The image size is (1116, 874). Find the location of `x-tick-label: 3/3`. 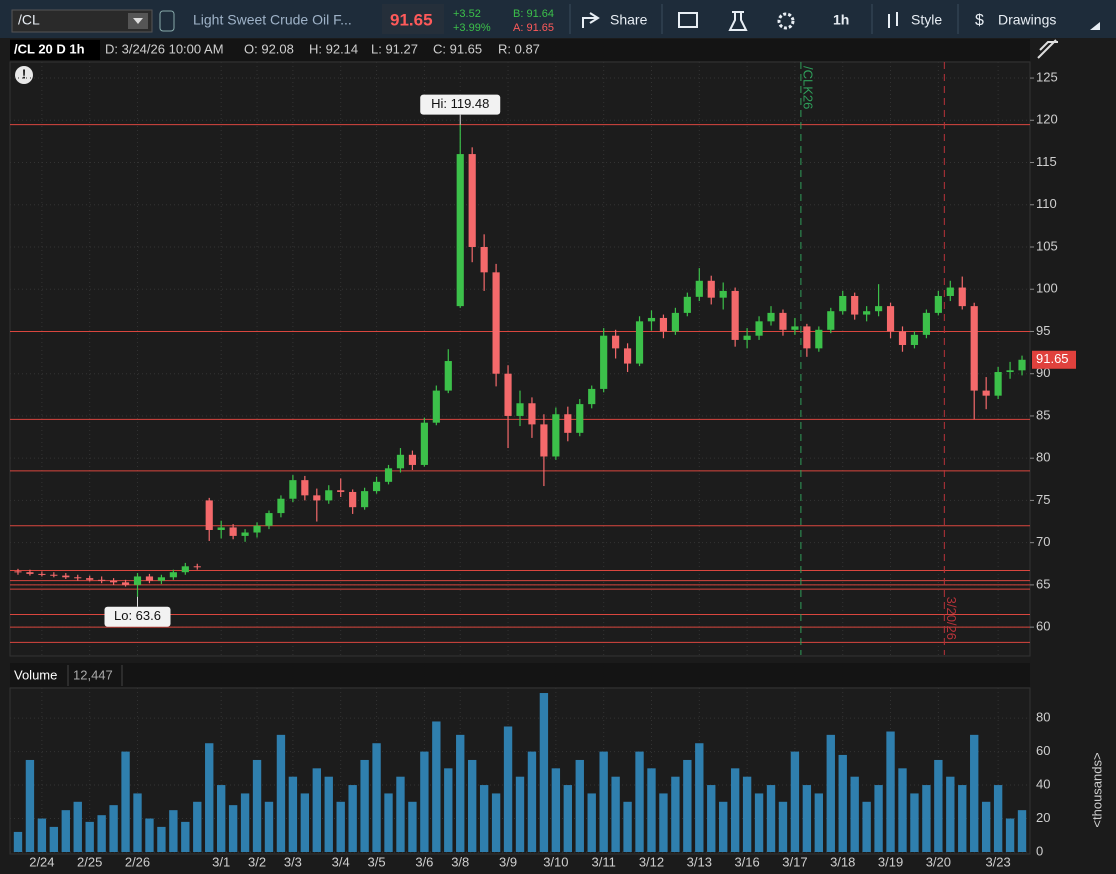

x-tick-label: 3/3 is located at coordinates (293, 861).